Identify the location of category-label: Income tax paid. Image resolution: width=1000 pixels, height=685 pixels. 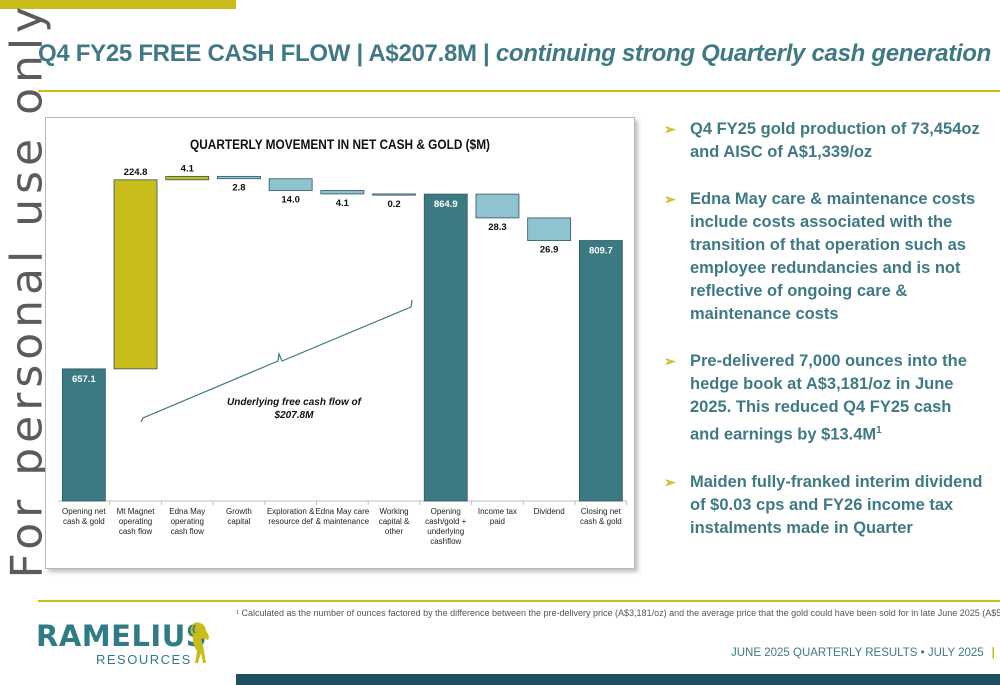
(497, 516).